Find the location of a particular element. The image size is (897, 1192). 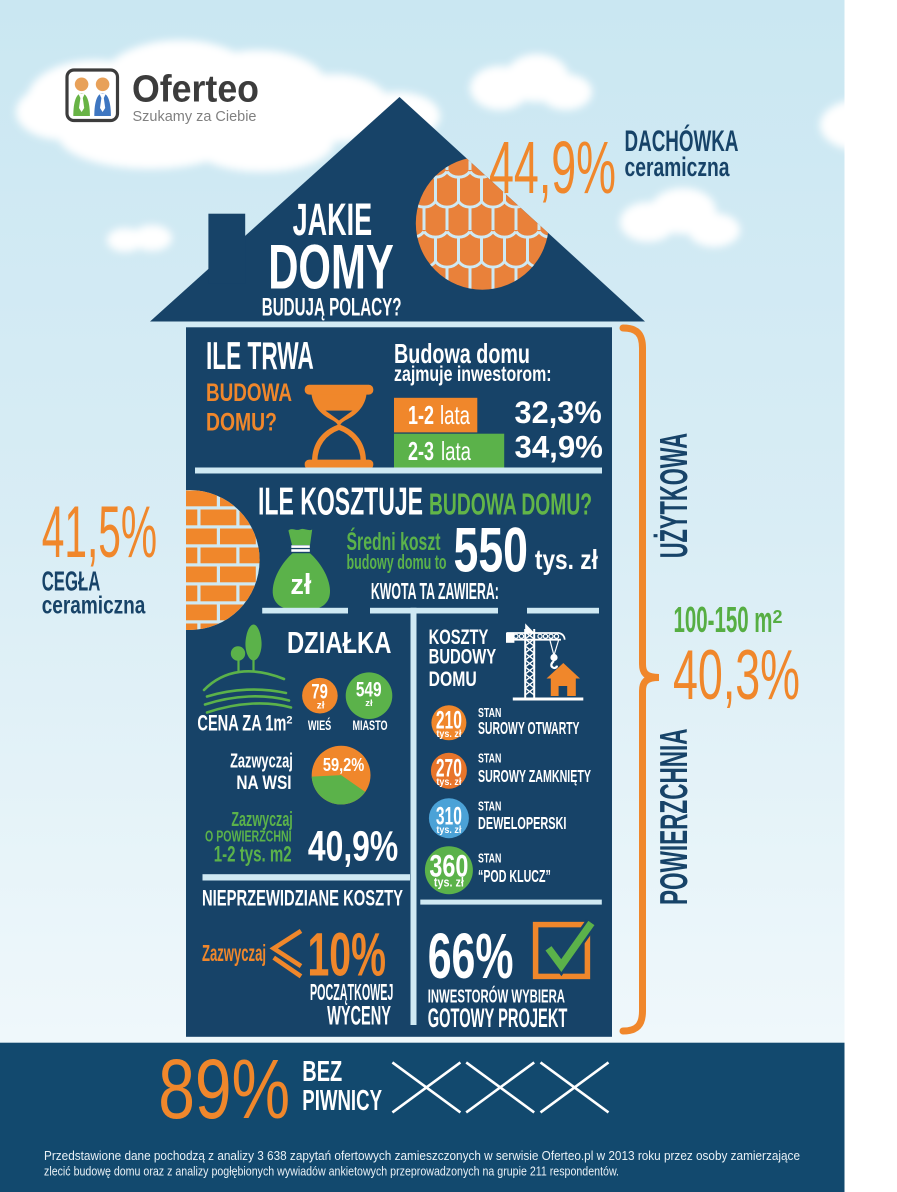

svg-text: PIWNICY is located at coordinates (342, 1101).